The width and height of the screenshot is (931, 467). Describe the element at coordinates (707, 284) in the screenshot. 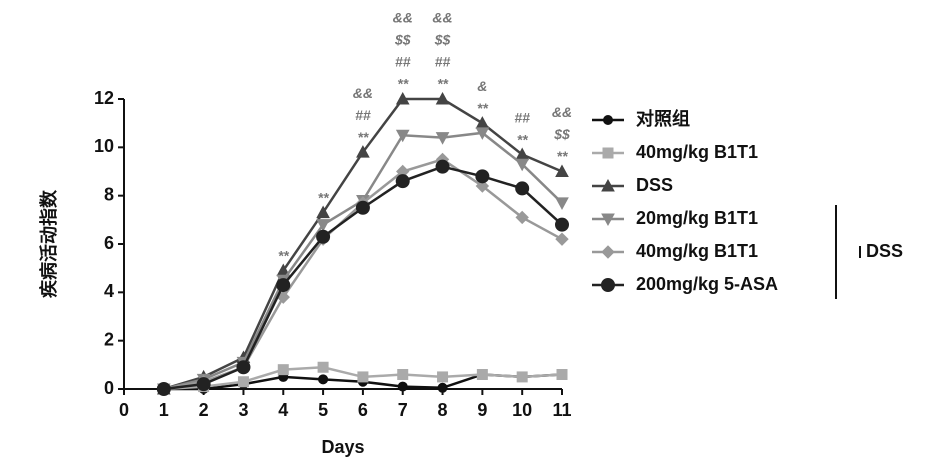

I see `legend-label: 200mg/kg 5-ASA` at that location.